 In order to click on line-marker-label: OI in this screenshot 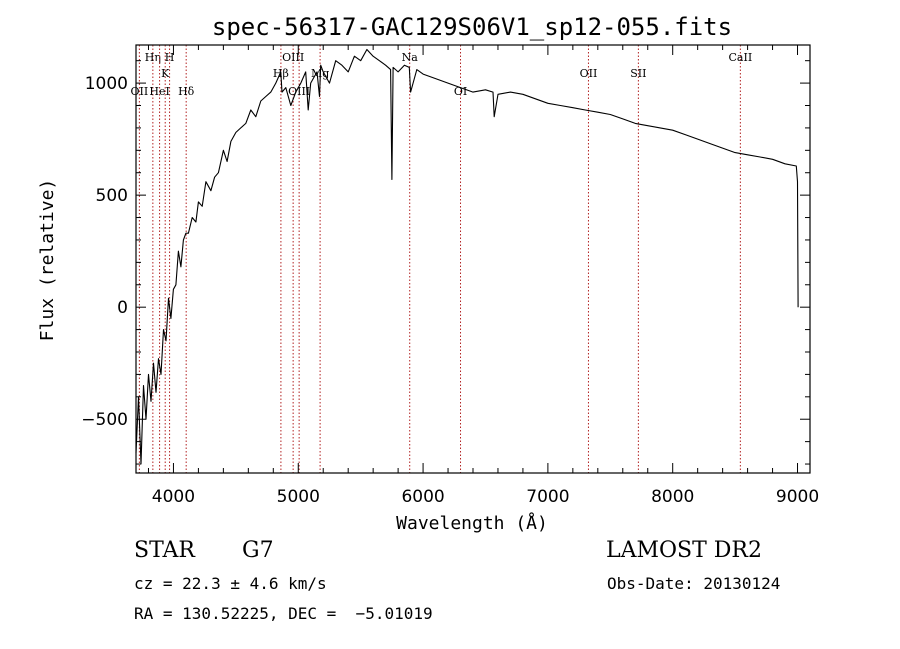, I will do `click(460, 91)`.